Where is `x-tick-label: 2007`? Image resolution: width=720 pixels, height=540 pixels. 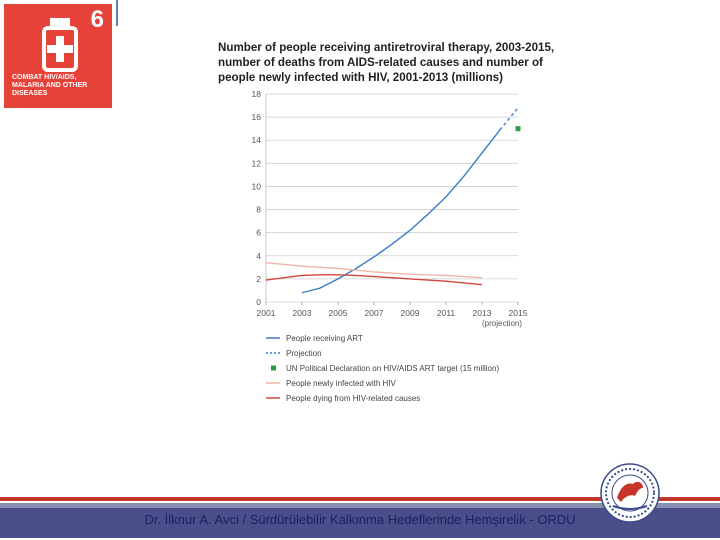
x-tick-label: 2007 is located at coordinates (374, 313).